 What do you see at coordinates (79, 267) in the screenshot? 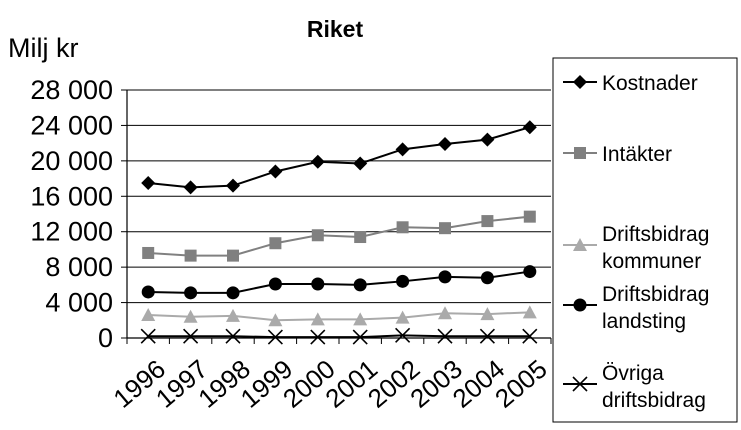
I see `y-tick-label: 8 000` at bounding box center [79, 267].